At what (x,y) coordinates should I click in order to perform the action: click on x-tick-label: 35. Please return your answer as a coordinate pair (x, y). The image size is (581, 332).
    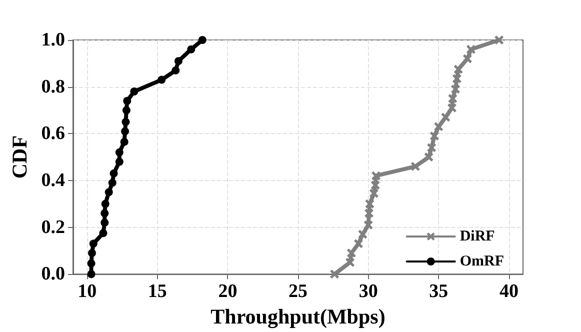
    Looking at the image, I should click on (438, 291).